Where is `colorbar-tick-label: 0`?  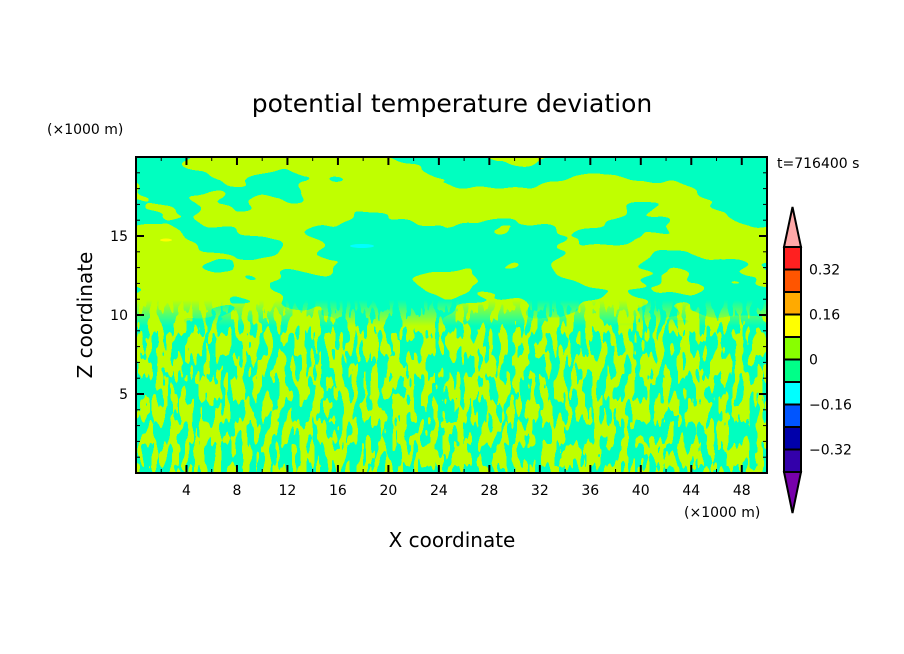 colorbar-tick-label: 0 is located at coordinates (813, 361).